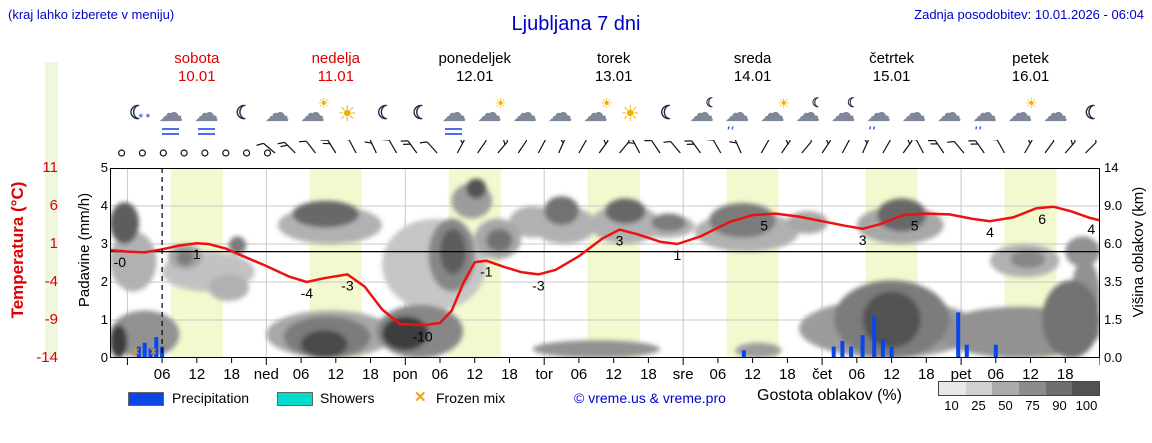  Describe the element at coordinates (347, 398) in the screenshot. I see `showers-label: Showers` at that location.